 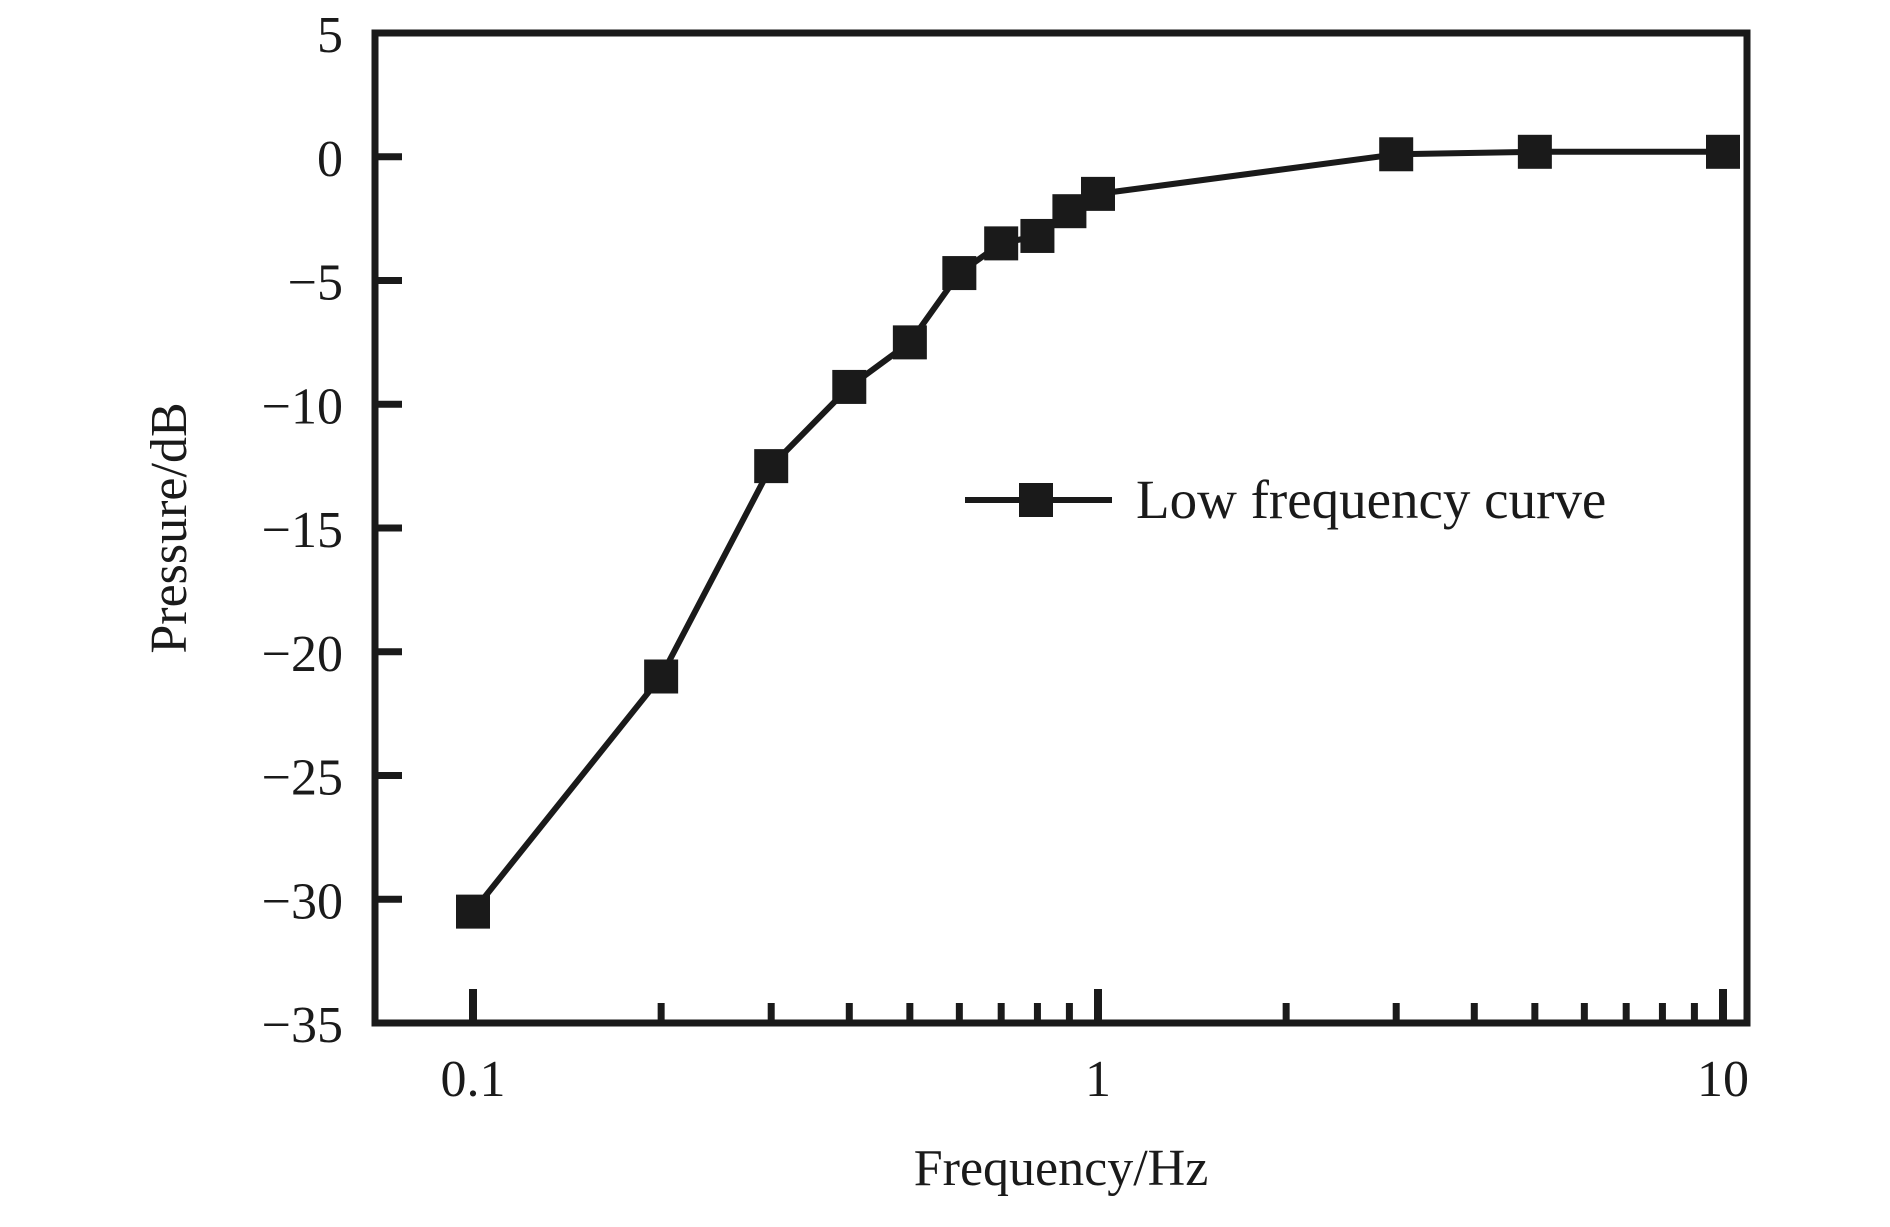 I want to click on y-axis-tick-labels: 5 0 −5 −10 −15 −20 −25 −30 −35, so click(x=302, y=530).